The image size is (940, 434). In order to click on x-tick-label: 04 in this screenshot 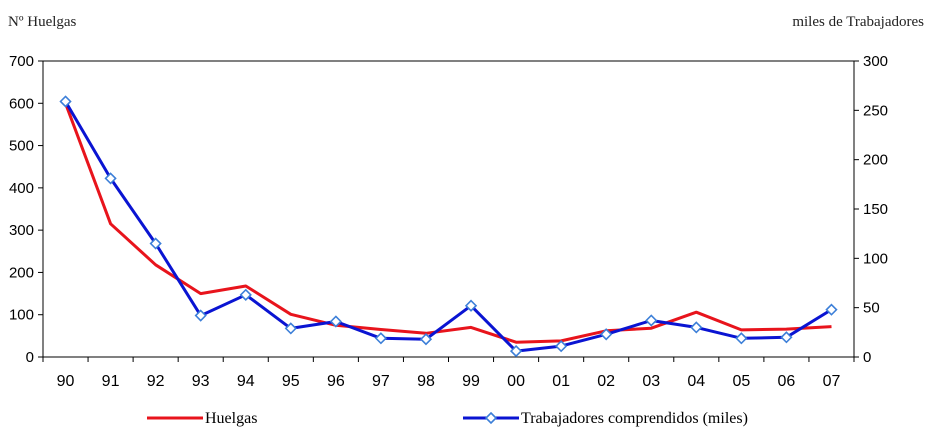, I will do `click(696, 381)`.